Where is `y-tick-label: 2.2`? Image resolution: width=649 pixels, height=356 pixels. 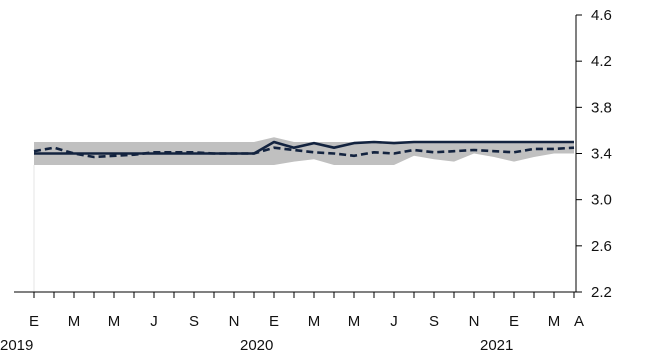 y-tick-label: 2.2 is located at coordinates (601, 292).